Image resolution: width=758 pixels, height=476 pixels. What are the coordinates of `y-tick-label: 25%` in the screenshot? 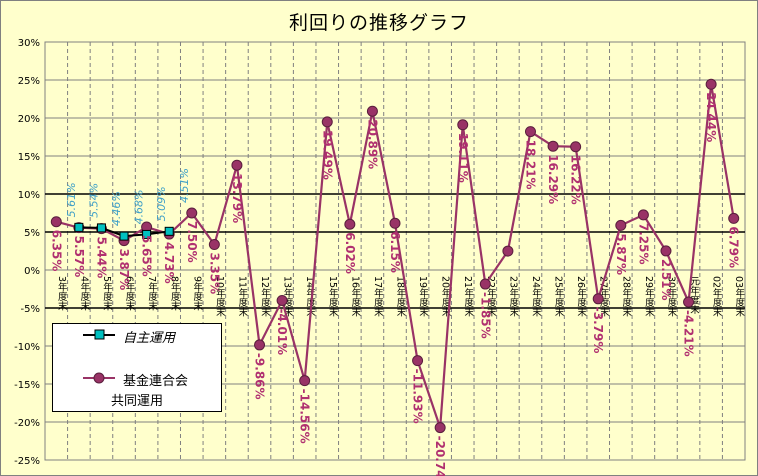 It's located at (29, 81).